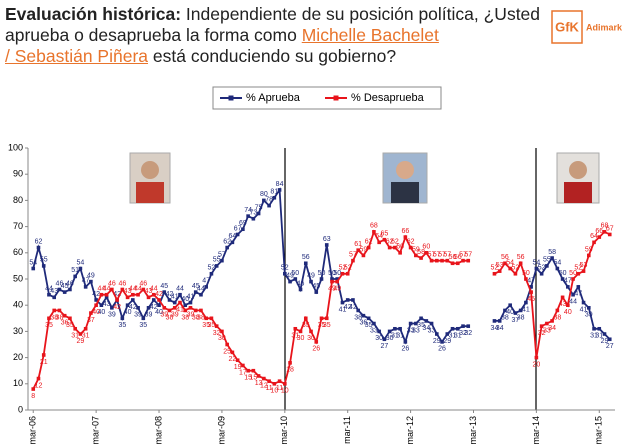 The image size is (635, 447). Describe the element at coordinates (426, 247) in the screenshot. I see `value-label: 60` at that location.